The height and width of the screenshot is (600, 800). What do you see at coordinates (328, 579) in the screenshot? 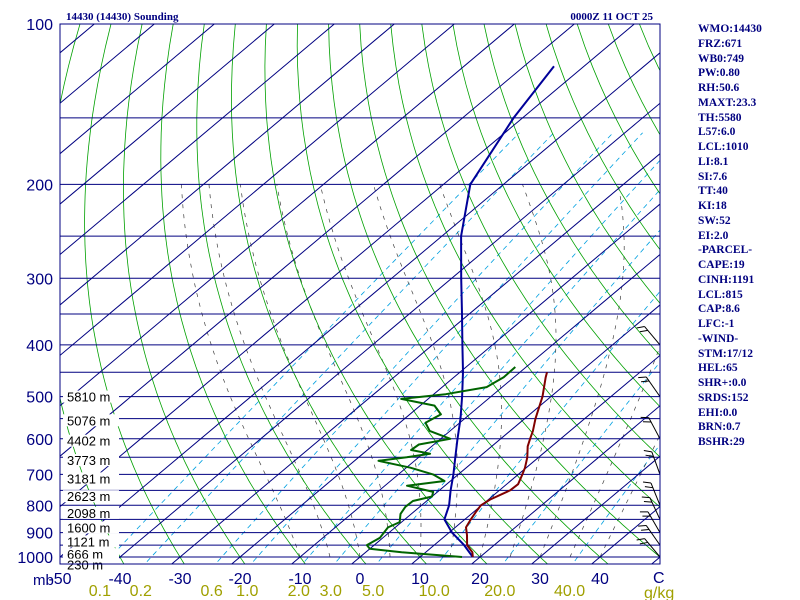
I see `temperature-tick-labels: -50 -40 -30 -20 -10 0 10 20 30 40` at bounding box center [328, 579].